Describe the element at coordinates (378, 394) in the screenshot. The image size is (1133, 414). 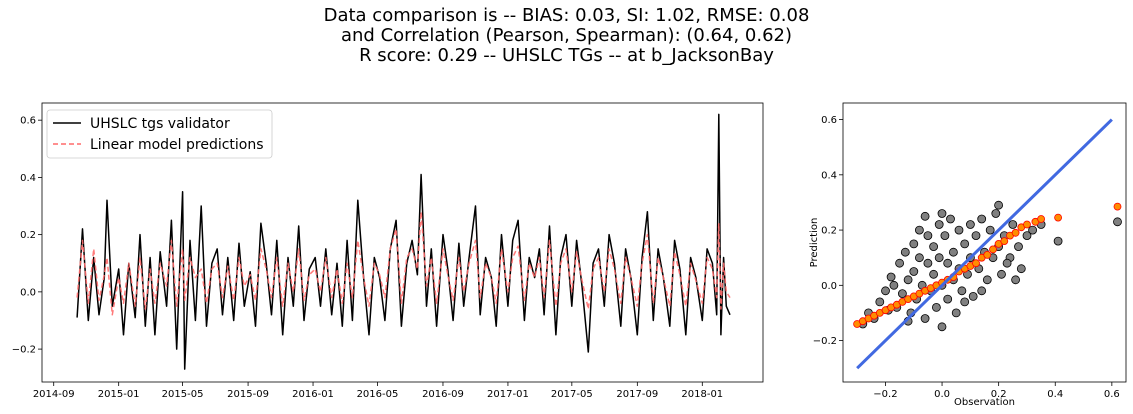
I see `x-tick-label: 2016-05` at that location.